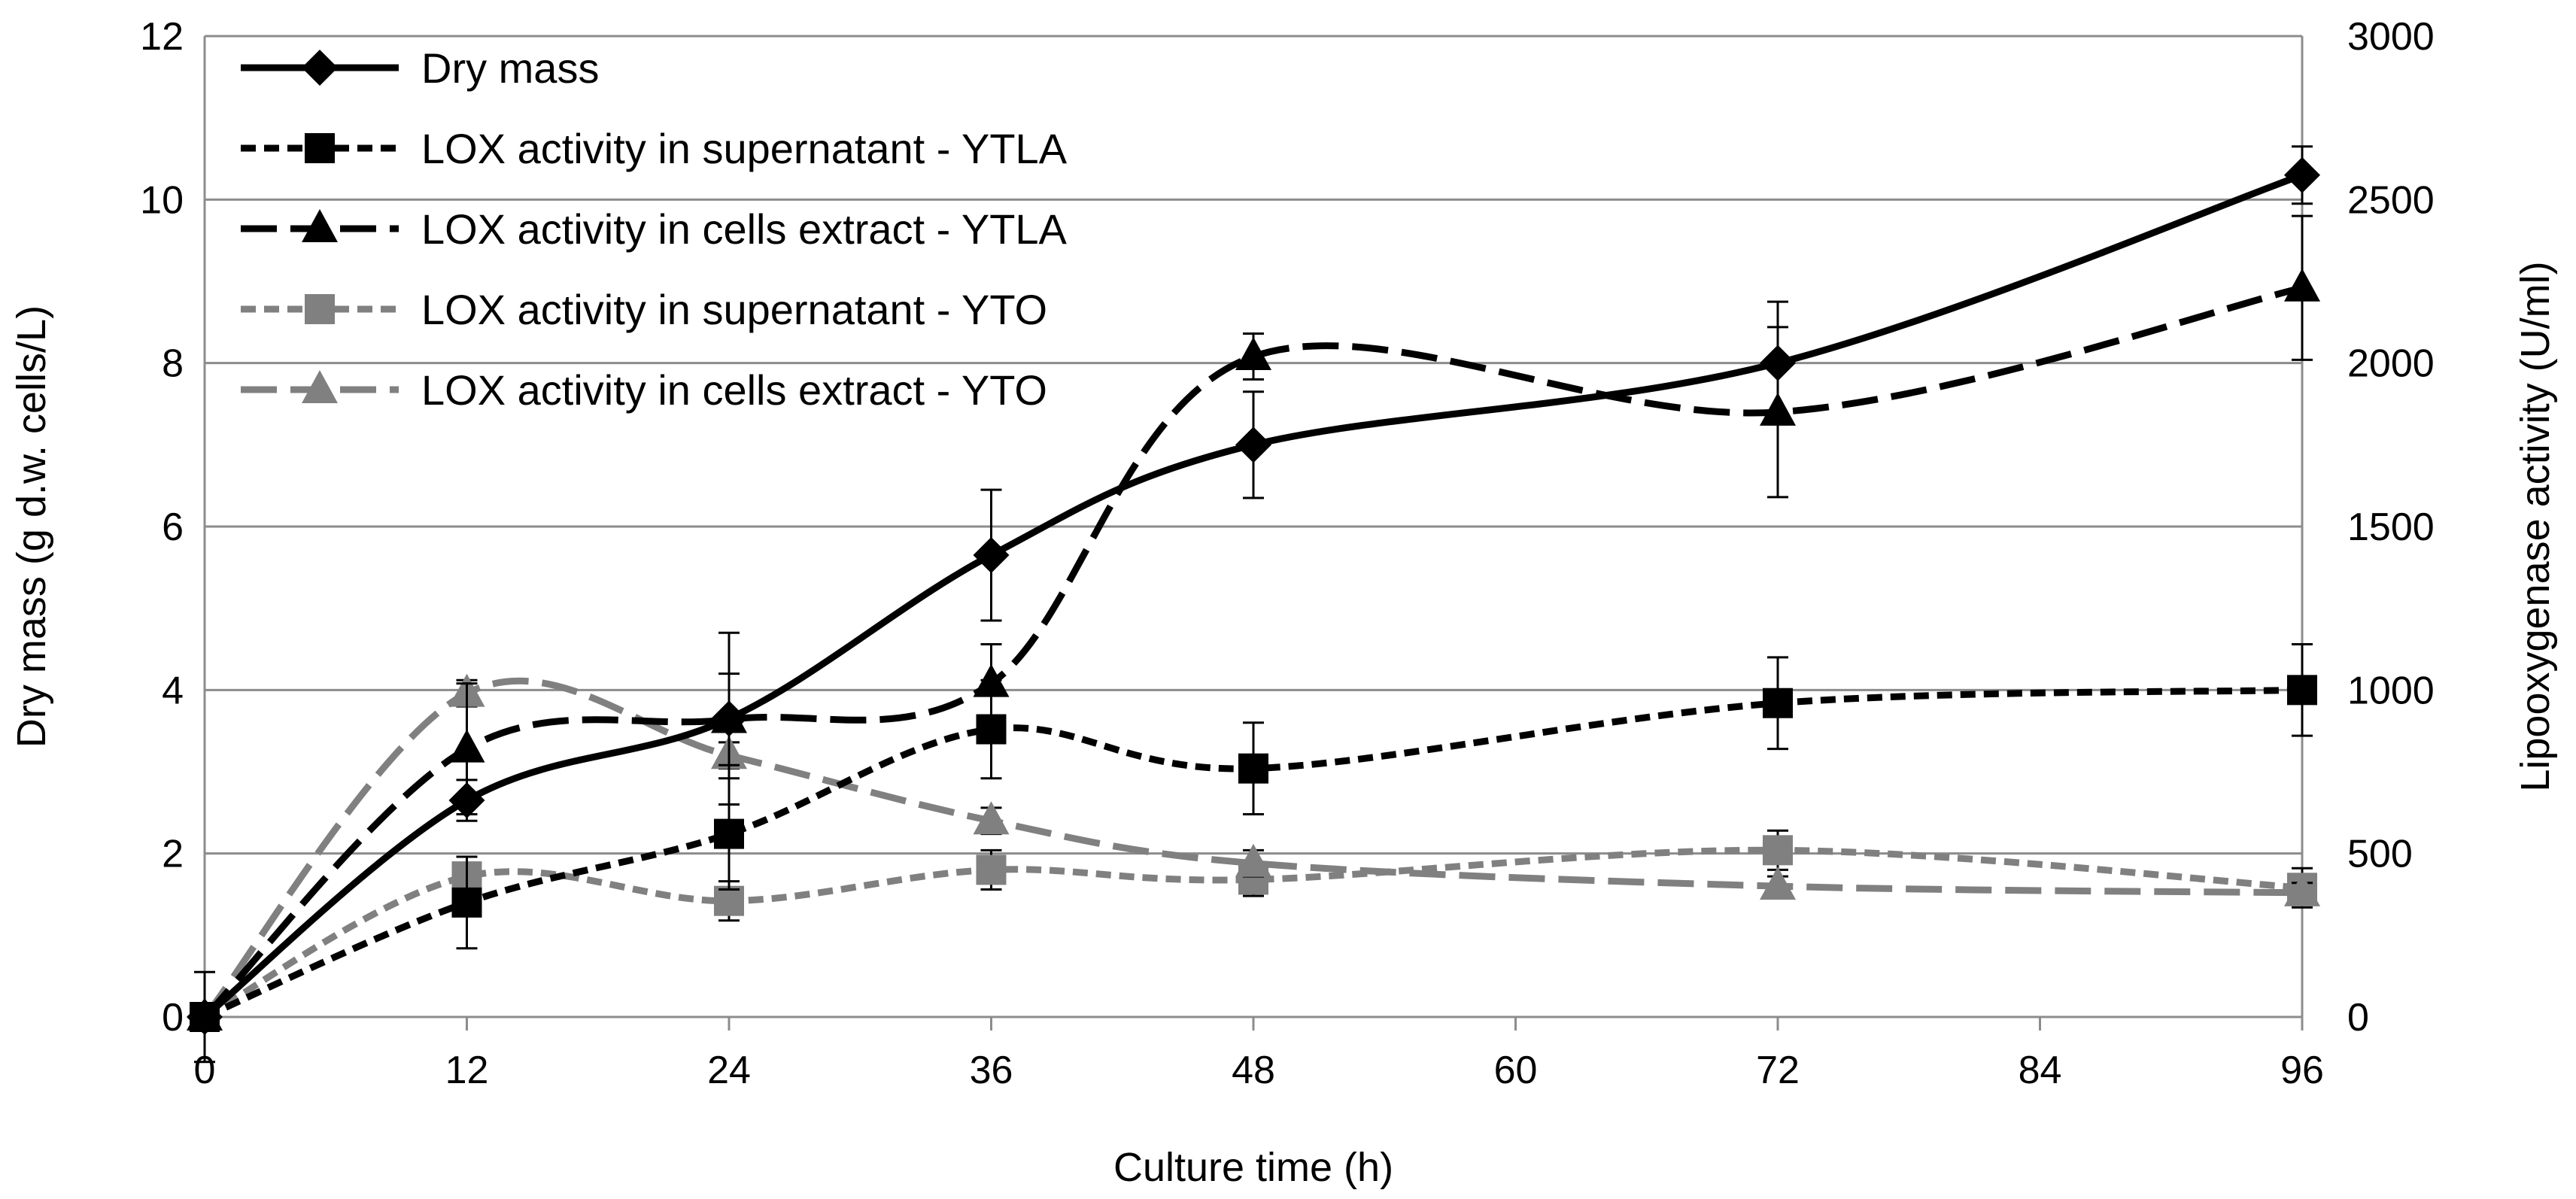 The image size is (2576, 1199). Describe the element at coordinates (173, 854) in the screenshot. I see `y-tick-label: 2` at that location.